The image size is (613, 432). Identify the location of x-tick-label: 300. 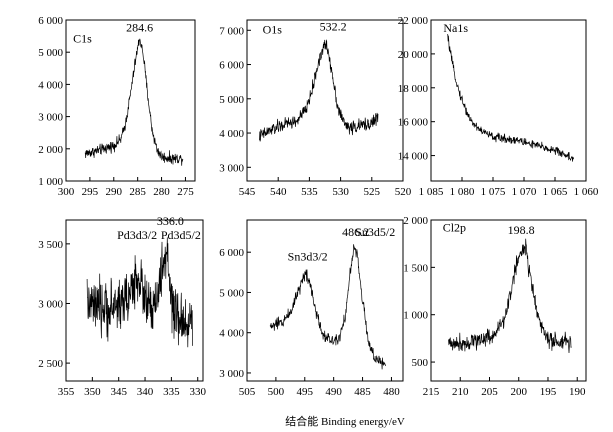
(66, 192).